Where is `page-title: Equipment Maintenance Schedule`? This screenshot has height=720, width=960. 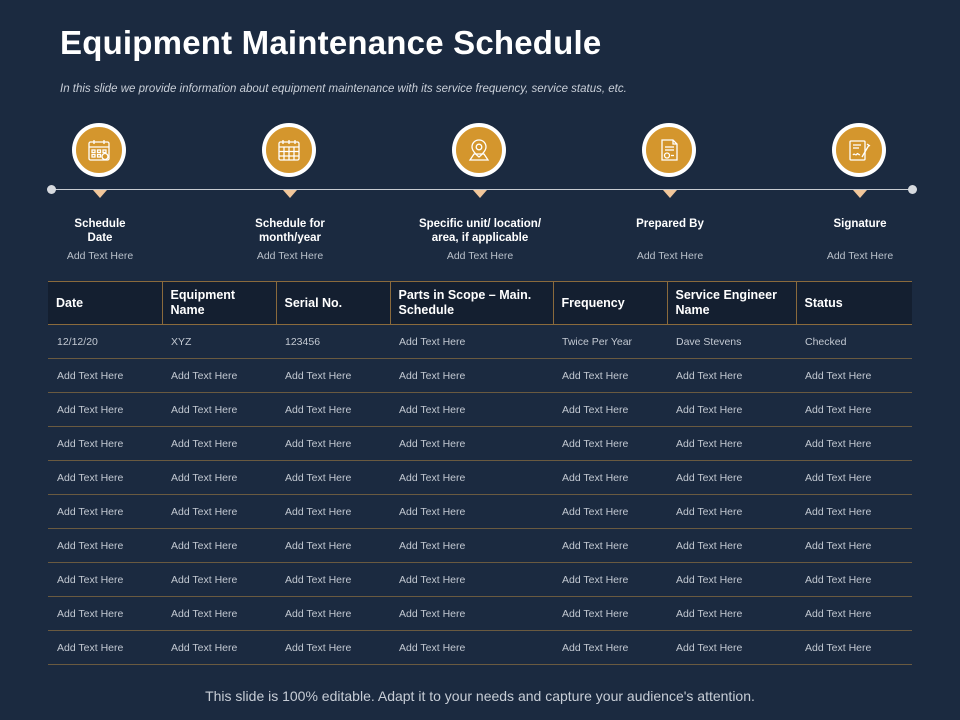
page-title: Equipment Maintenance Schedule is located at coordinates (331, 42).